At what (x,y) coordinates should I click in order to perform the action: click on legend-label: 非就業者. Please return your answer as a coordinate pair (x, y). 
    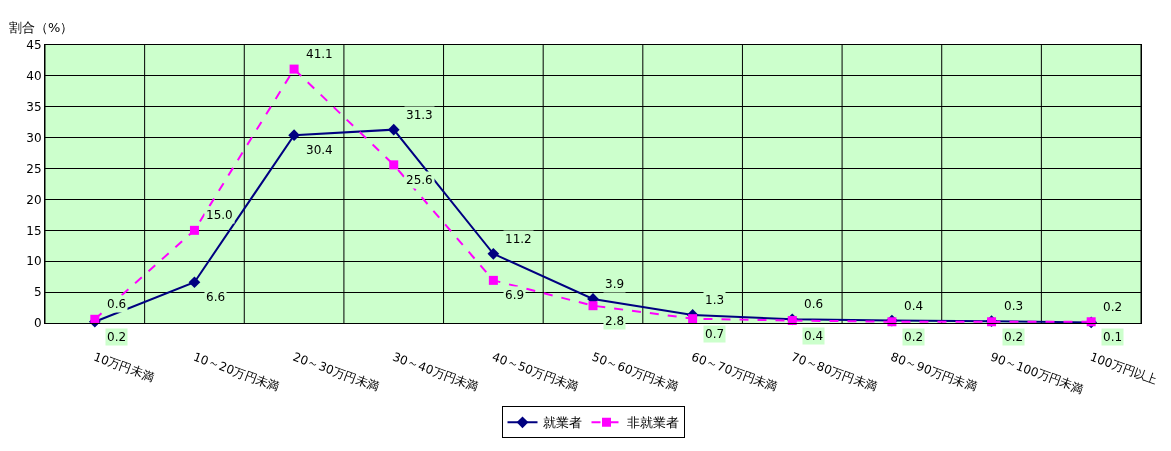
    Looking at the image, I should click on (652, 423).